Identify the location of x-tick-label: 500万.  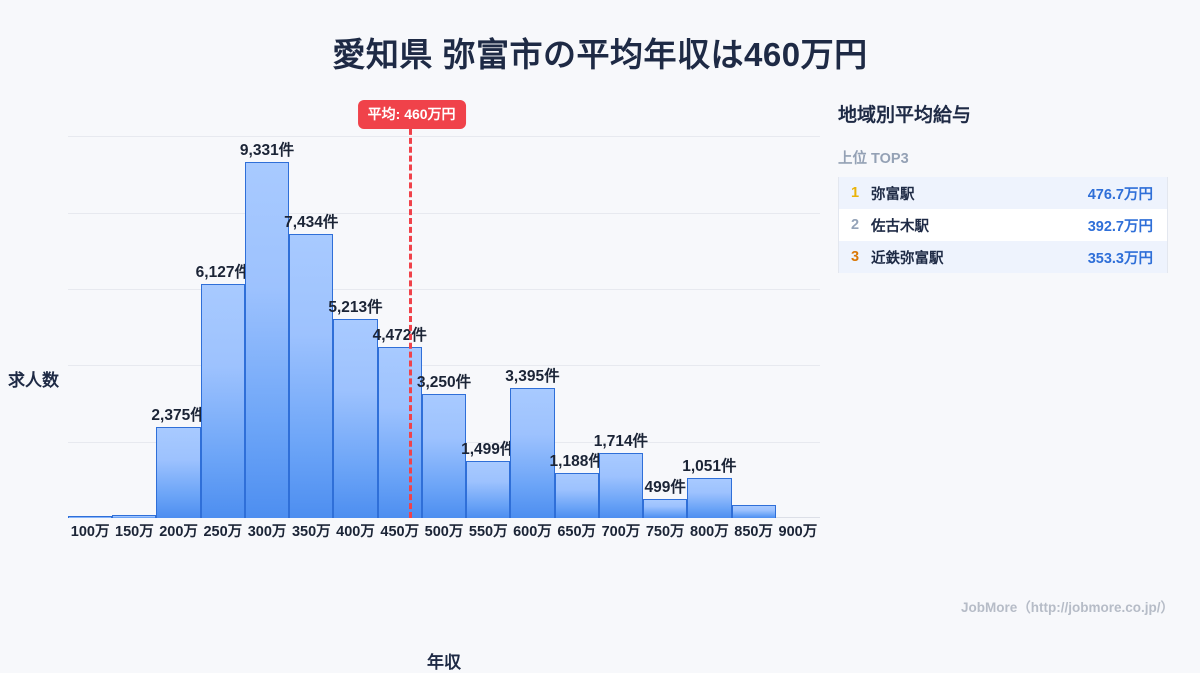
(444, 532).